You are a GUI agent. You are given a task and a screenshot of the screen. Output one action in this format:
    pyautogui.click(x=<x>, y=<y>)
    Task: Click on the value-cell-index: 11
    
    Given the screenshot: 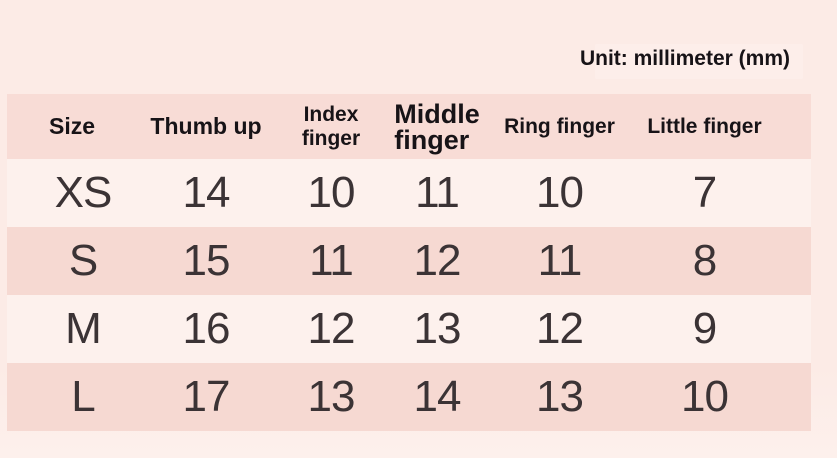 What is the action you would take?
    pyautogui.click(x=331, y=260)
    